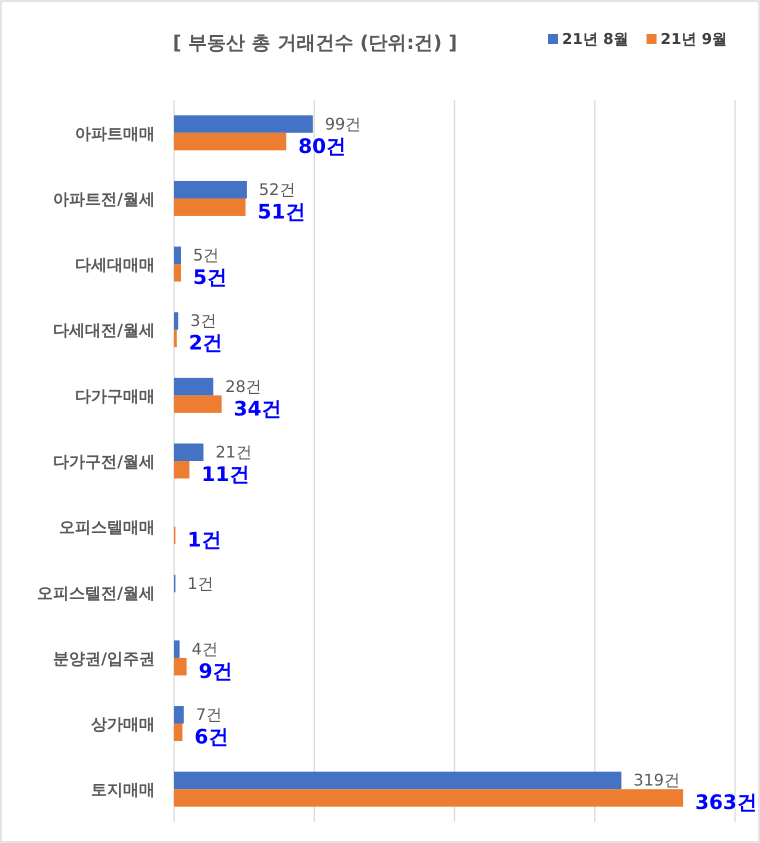 The width and height of the screenshot is (760, 843). Describe the element at coordinates (205, 342) in the screenshot. I see `data-label: 2건` at that location.